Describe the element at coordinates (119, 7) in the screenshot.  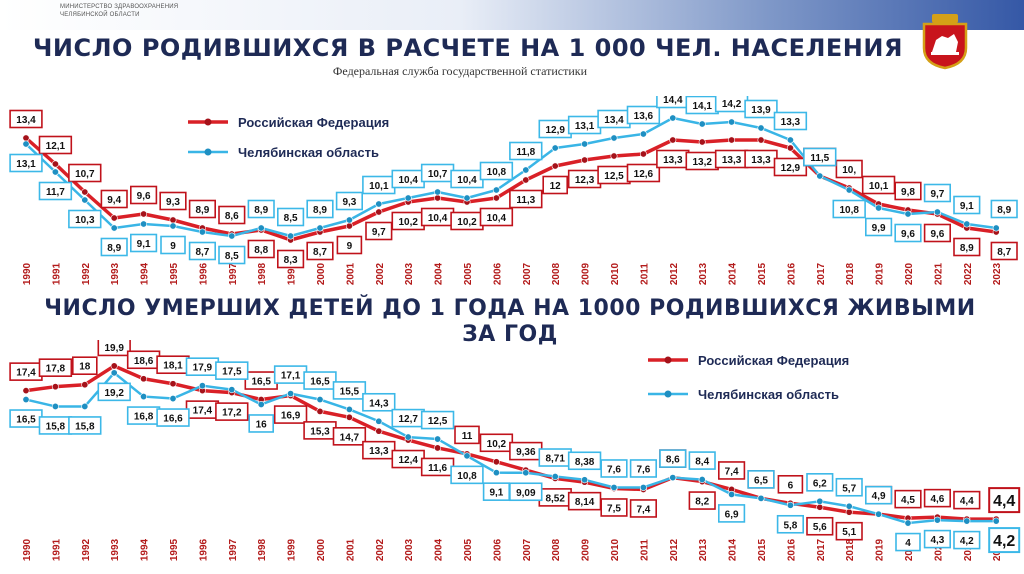
I see `ministry-line-1: МИНИСТЕРСТВО ЗДРАВООХРАНЕНИЯ` at that location.